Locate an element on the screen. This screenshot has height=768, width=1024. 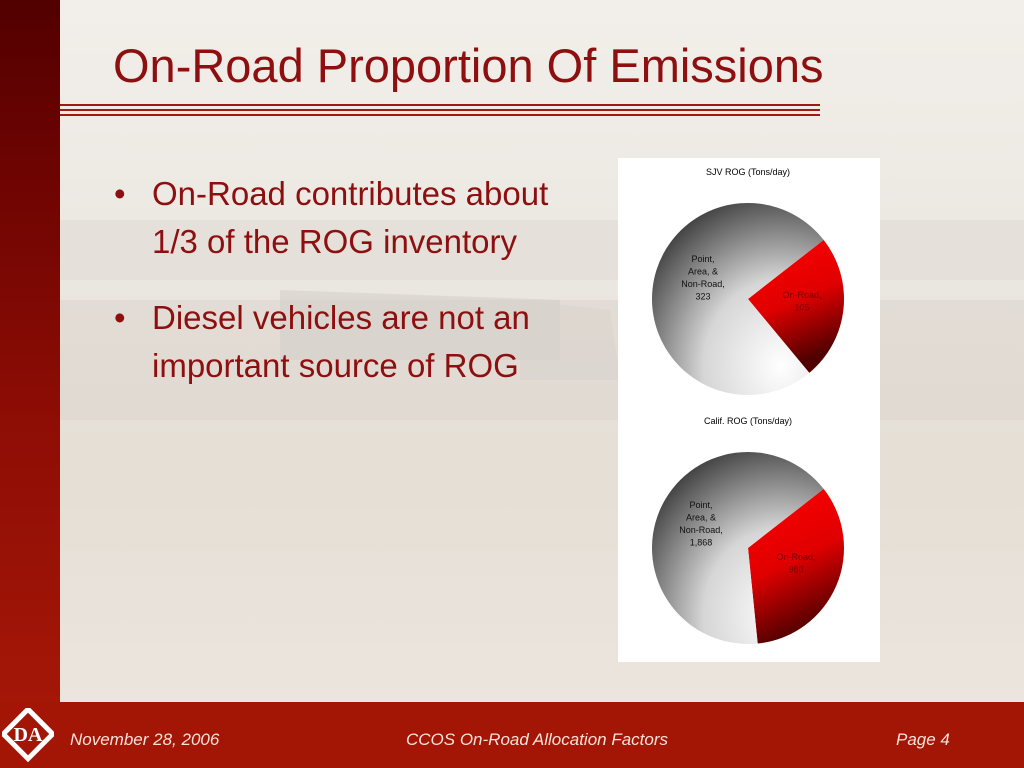
slice-label-point-area-non-road: Point, Area, & Non-Road, 1,868 is located at coordinates (701, 524).